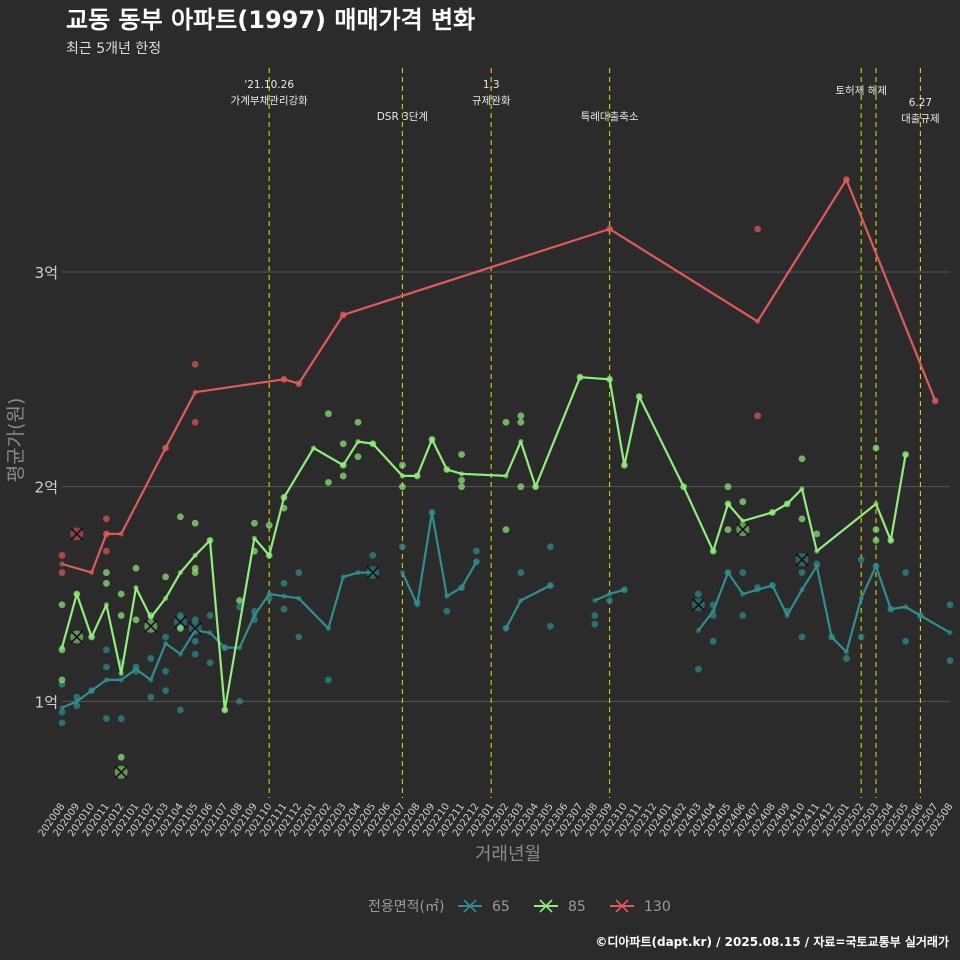  I want to click on y-axis-label: 평균가(원), so click(16, 440).